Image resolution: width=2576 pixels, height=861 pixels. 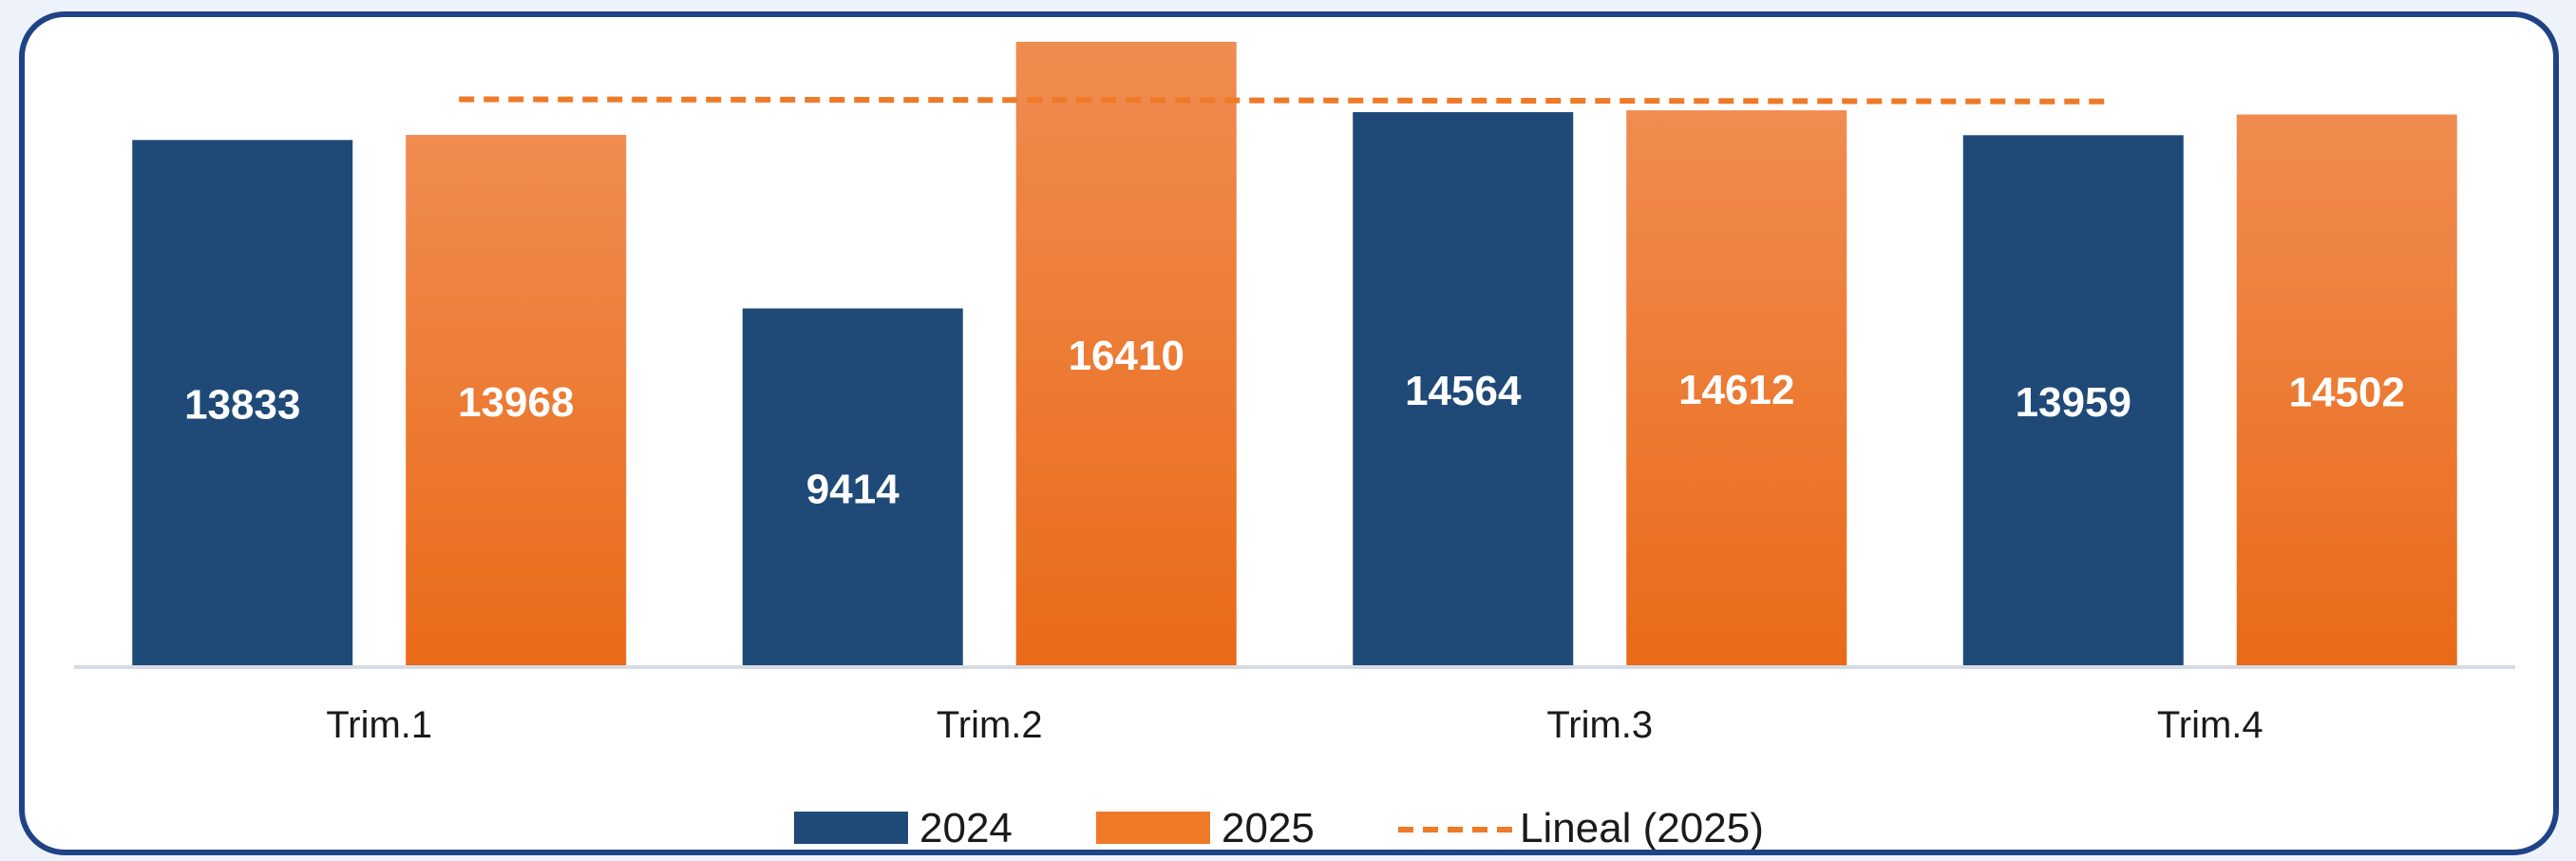 I want to click on data-label-2025-Trim.4: 14502, so click(x=2347, y=392).